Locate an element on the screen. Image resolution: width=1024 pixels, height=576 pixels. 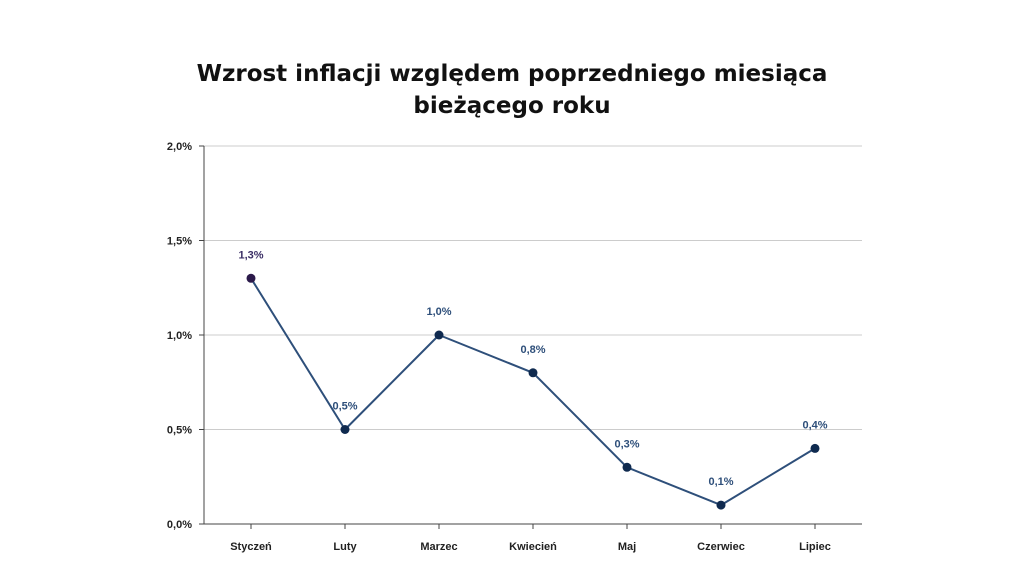
x-tick-label: Czerwiec is located at coordinates (721, 547).